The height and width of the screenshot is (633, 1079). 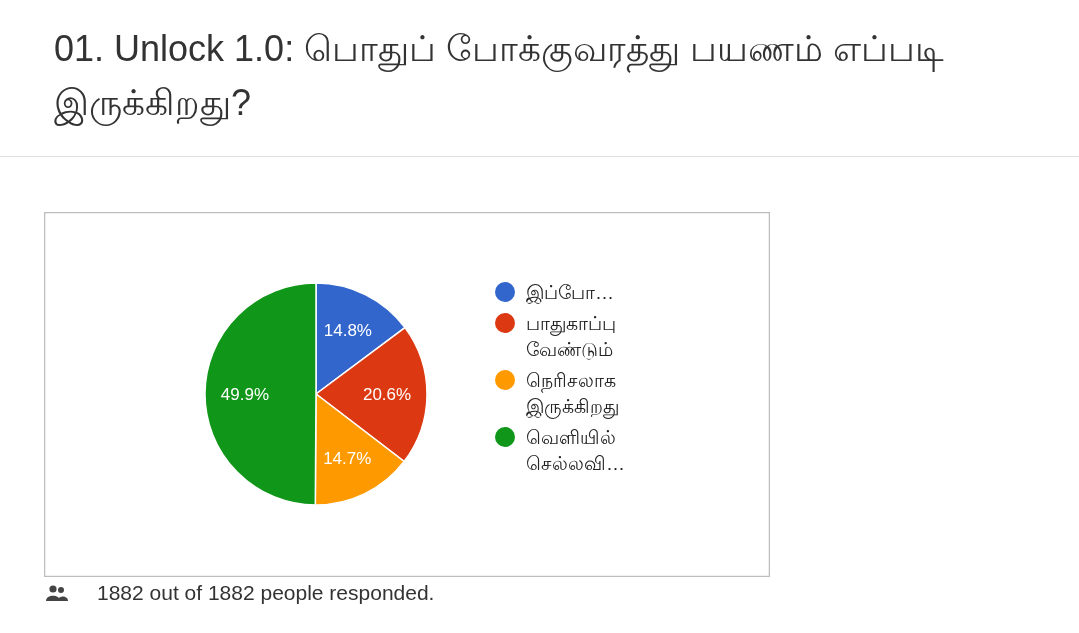 I want to click on data-label: 14.8%, so click(x=347, y=331).